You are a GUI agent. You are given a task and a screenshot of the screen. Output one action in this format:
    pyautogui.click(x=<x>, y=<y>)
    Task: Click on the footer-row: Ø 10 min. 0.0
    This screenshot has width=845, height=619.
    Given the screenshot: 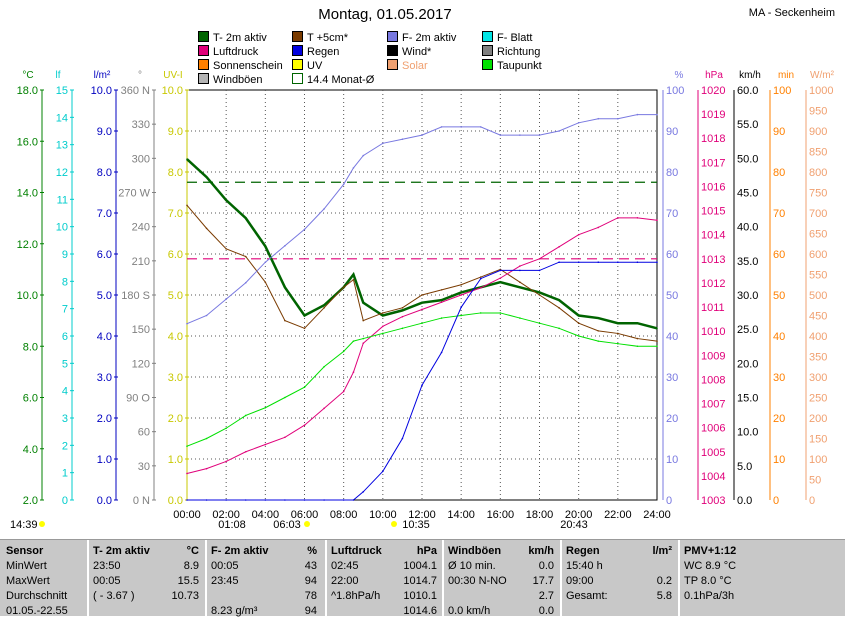 What is the action you would take?
    pyautogui.click(x=503, y=566)
    